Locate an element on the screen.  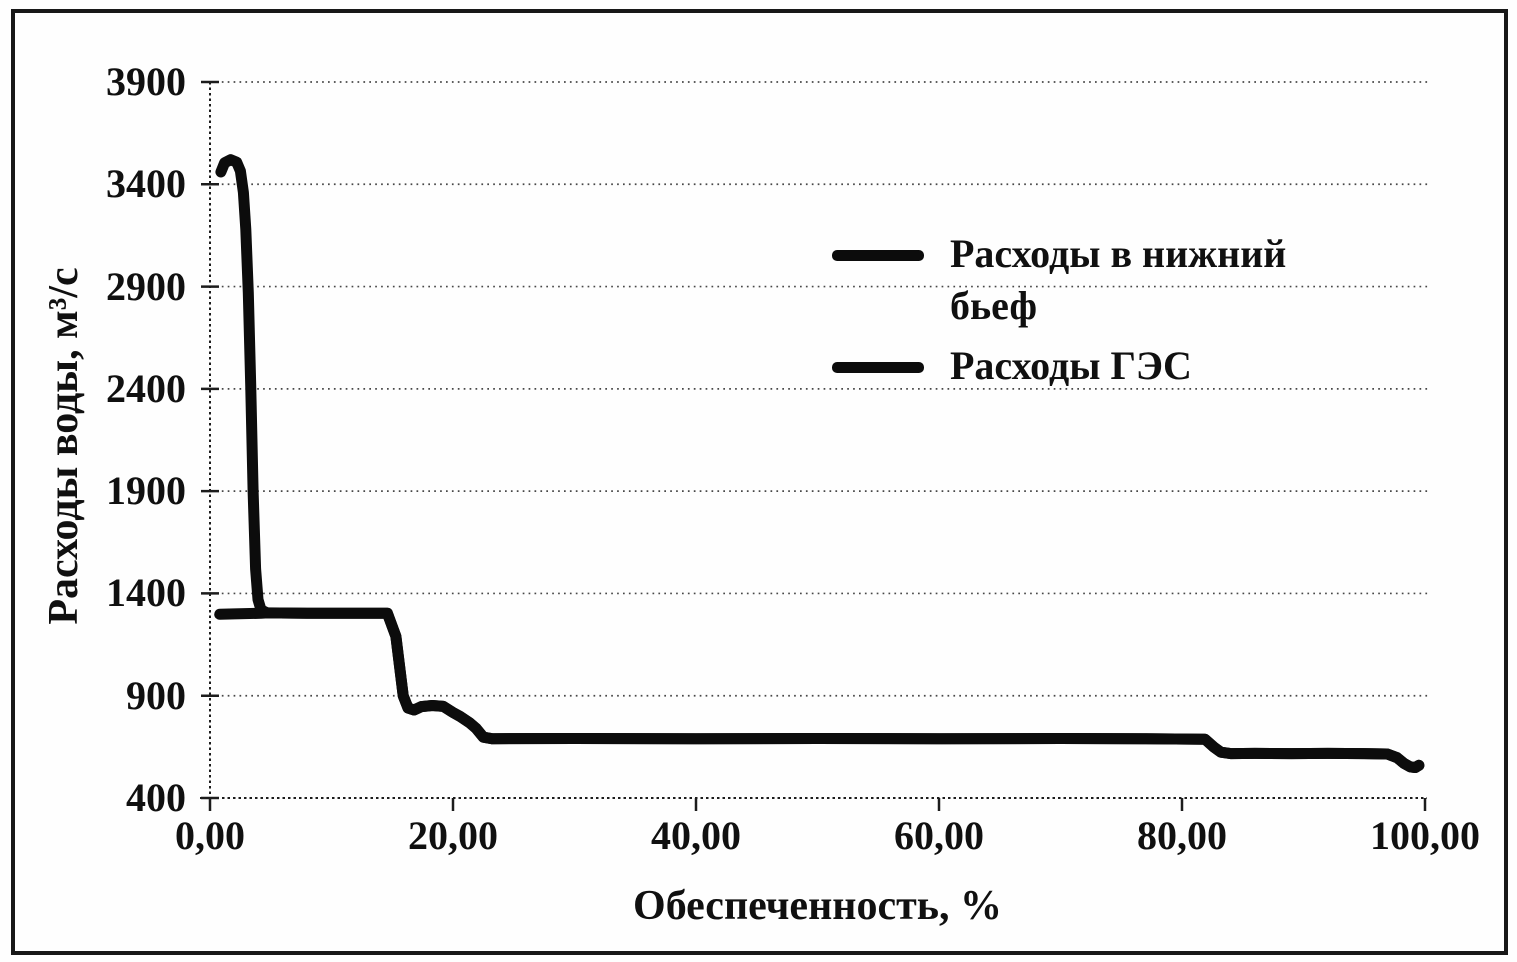
x-tick-label: 60,00 is located at coordinates (939, 835).